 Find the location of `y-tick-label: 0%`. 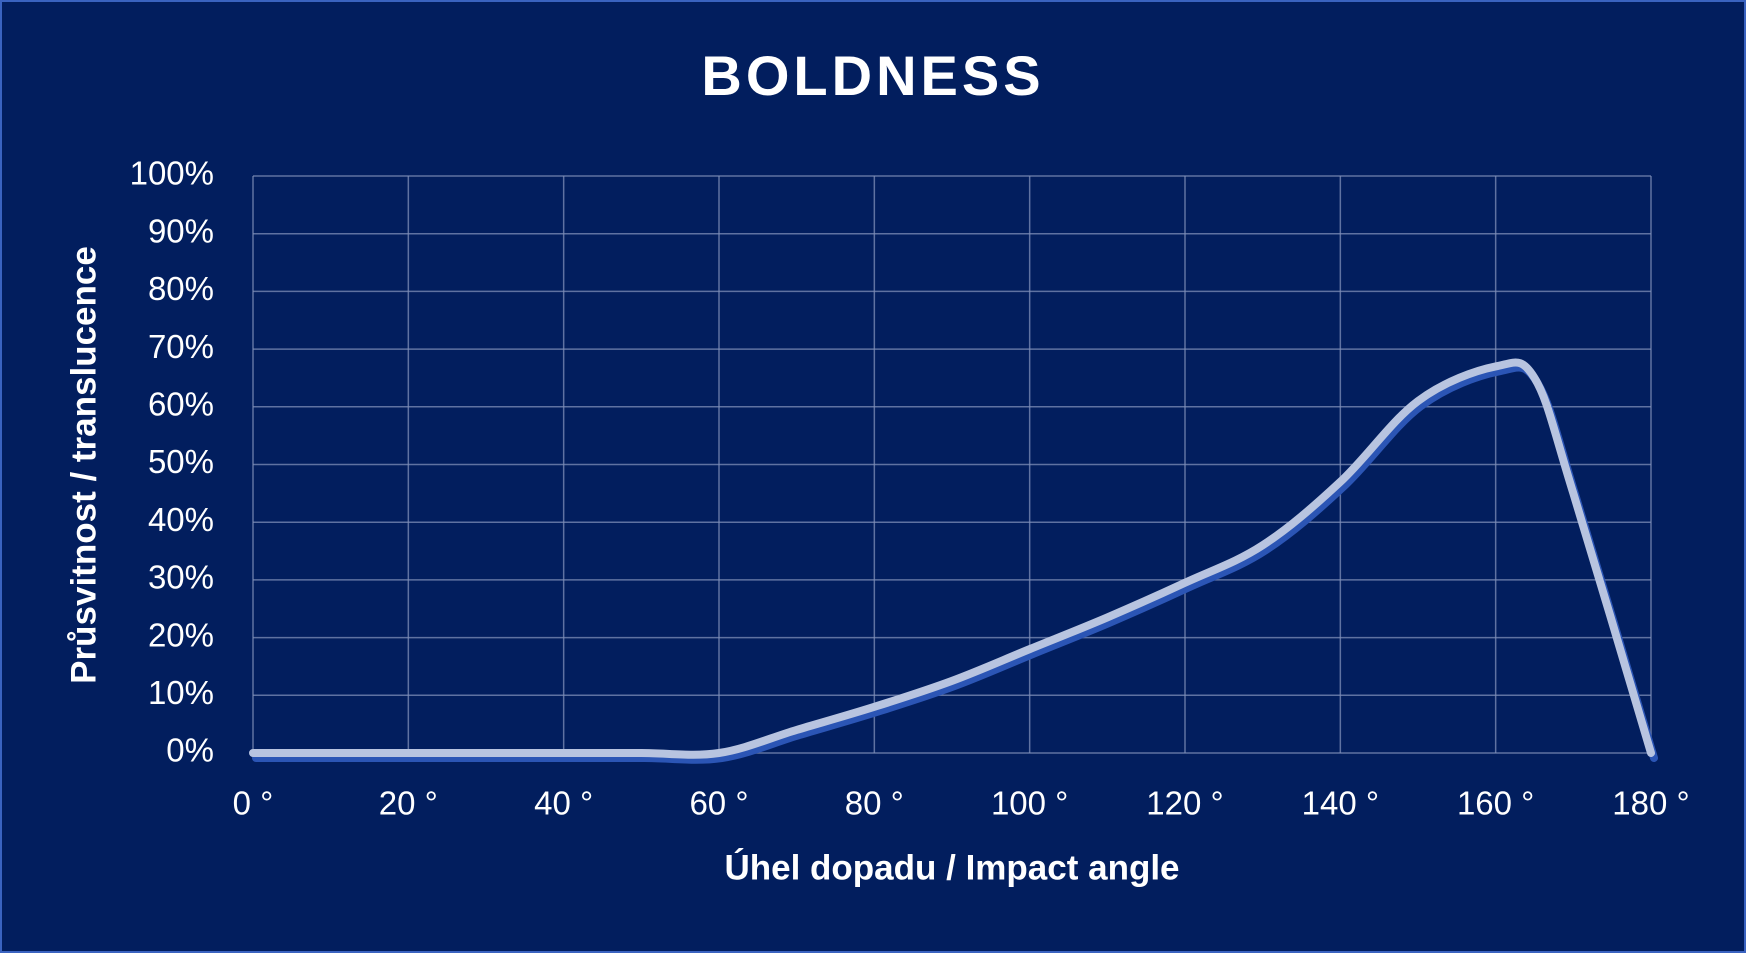

y-tick-label: 0% is located at coordinates (190, 750).